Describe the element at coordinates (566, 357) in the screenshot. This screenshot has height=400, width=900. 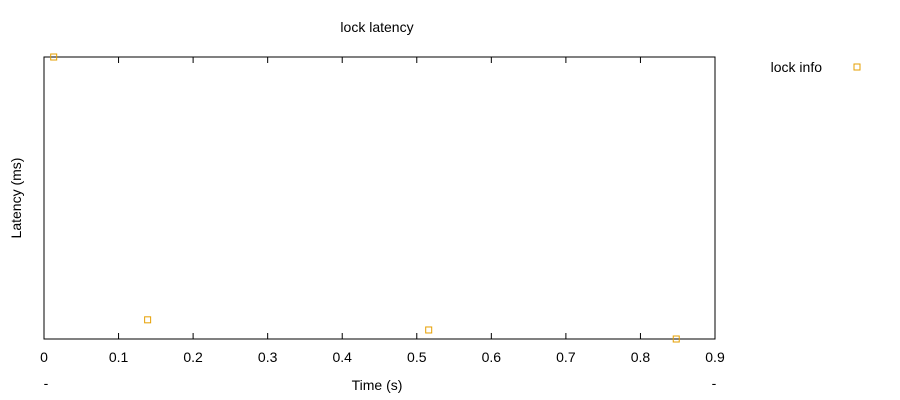
I see `x-tick-label: 0.7` at that location.